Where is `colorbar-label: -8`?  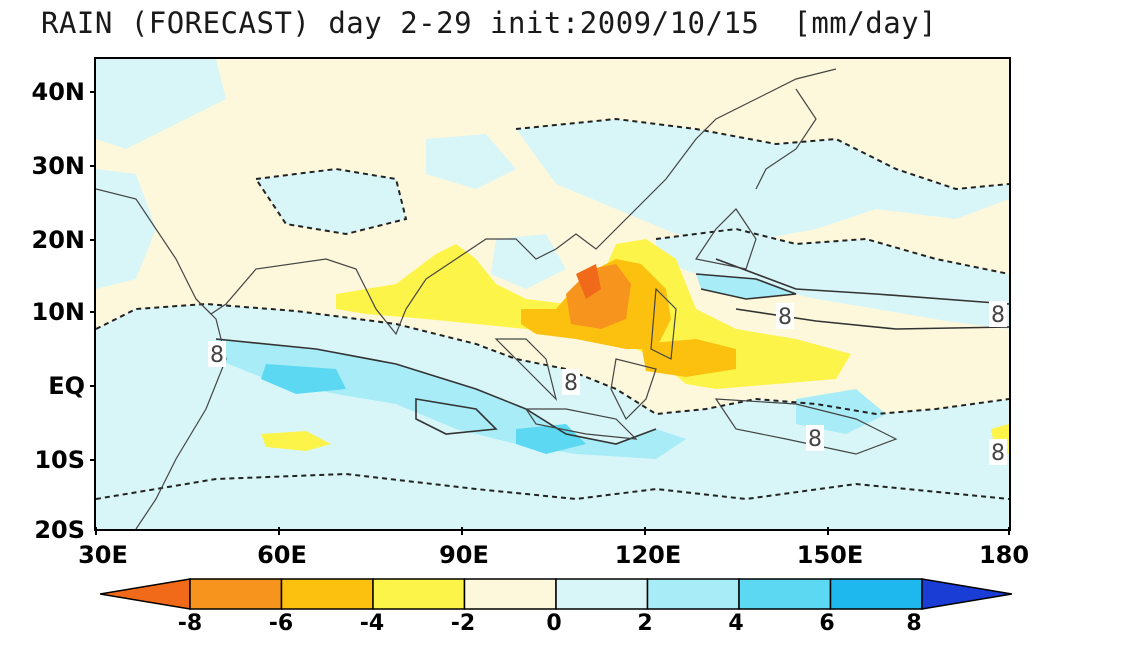 colorbar-label: -8 is located at coordinates (190, 623).